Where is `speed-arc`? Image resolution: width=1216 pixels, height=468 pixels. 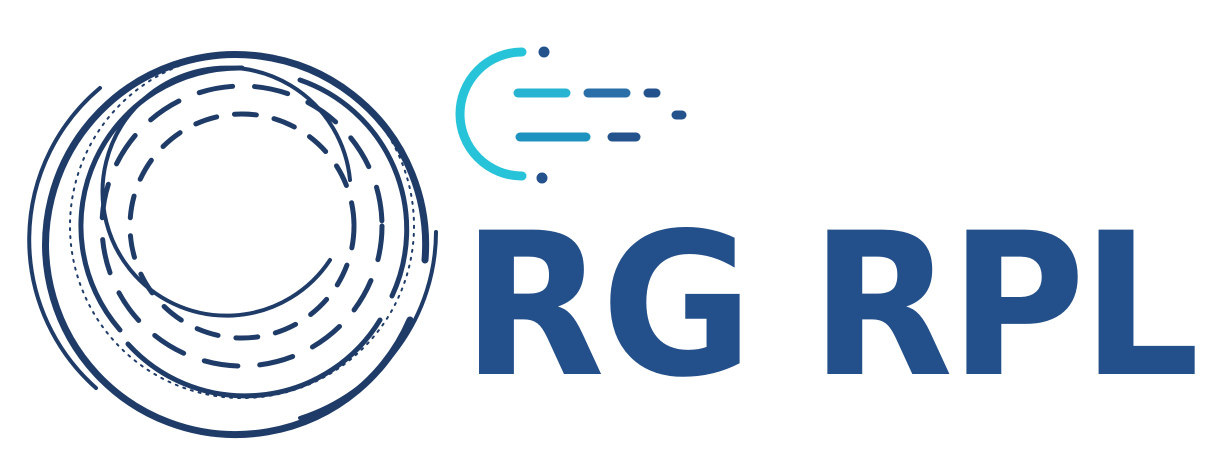
speed-arc is located at coordinates (491, 114).